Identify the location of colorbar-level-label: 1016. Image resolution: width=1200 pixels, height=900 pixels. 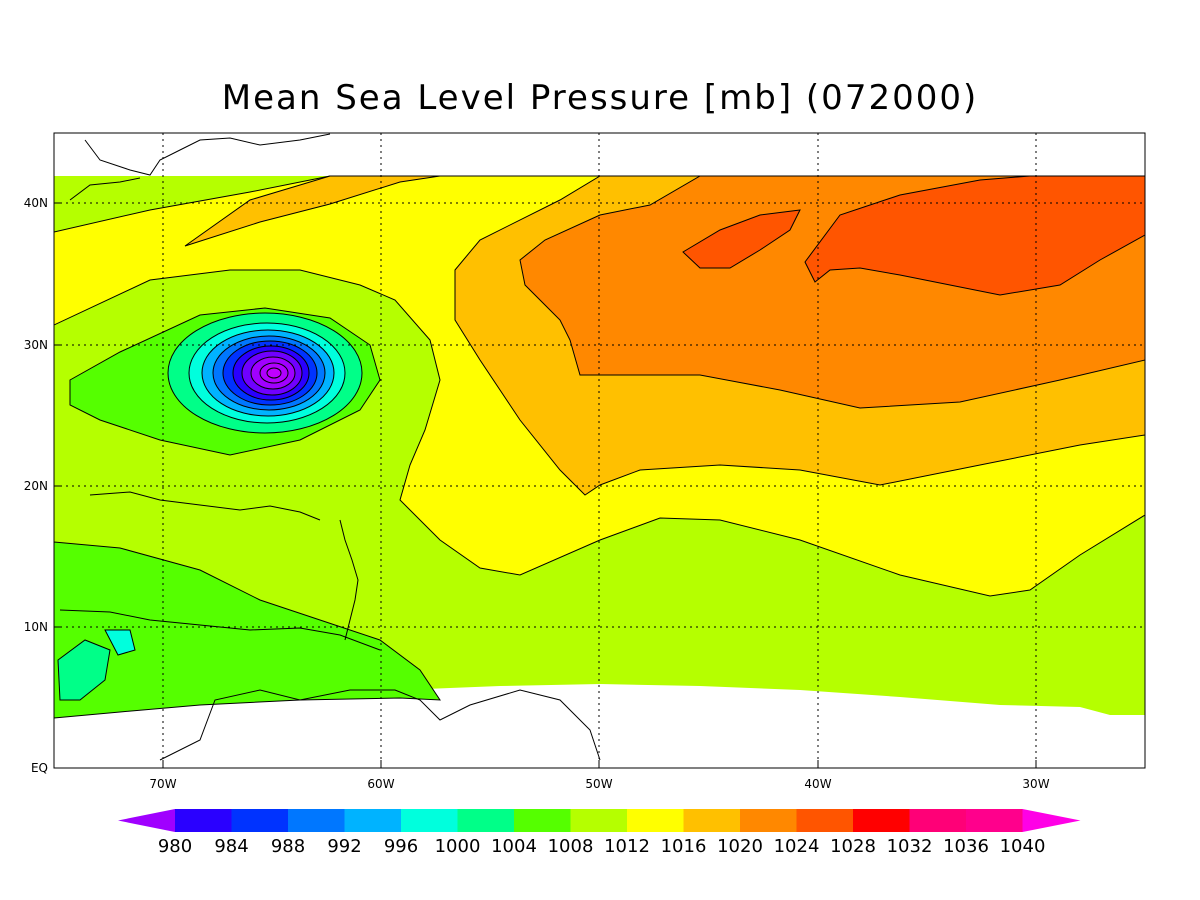
(684, 846).